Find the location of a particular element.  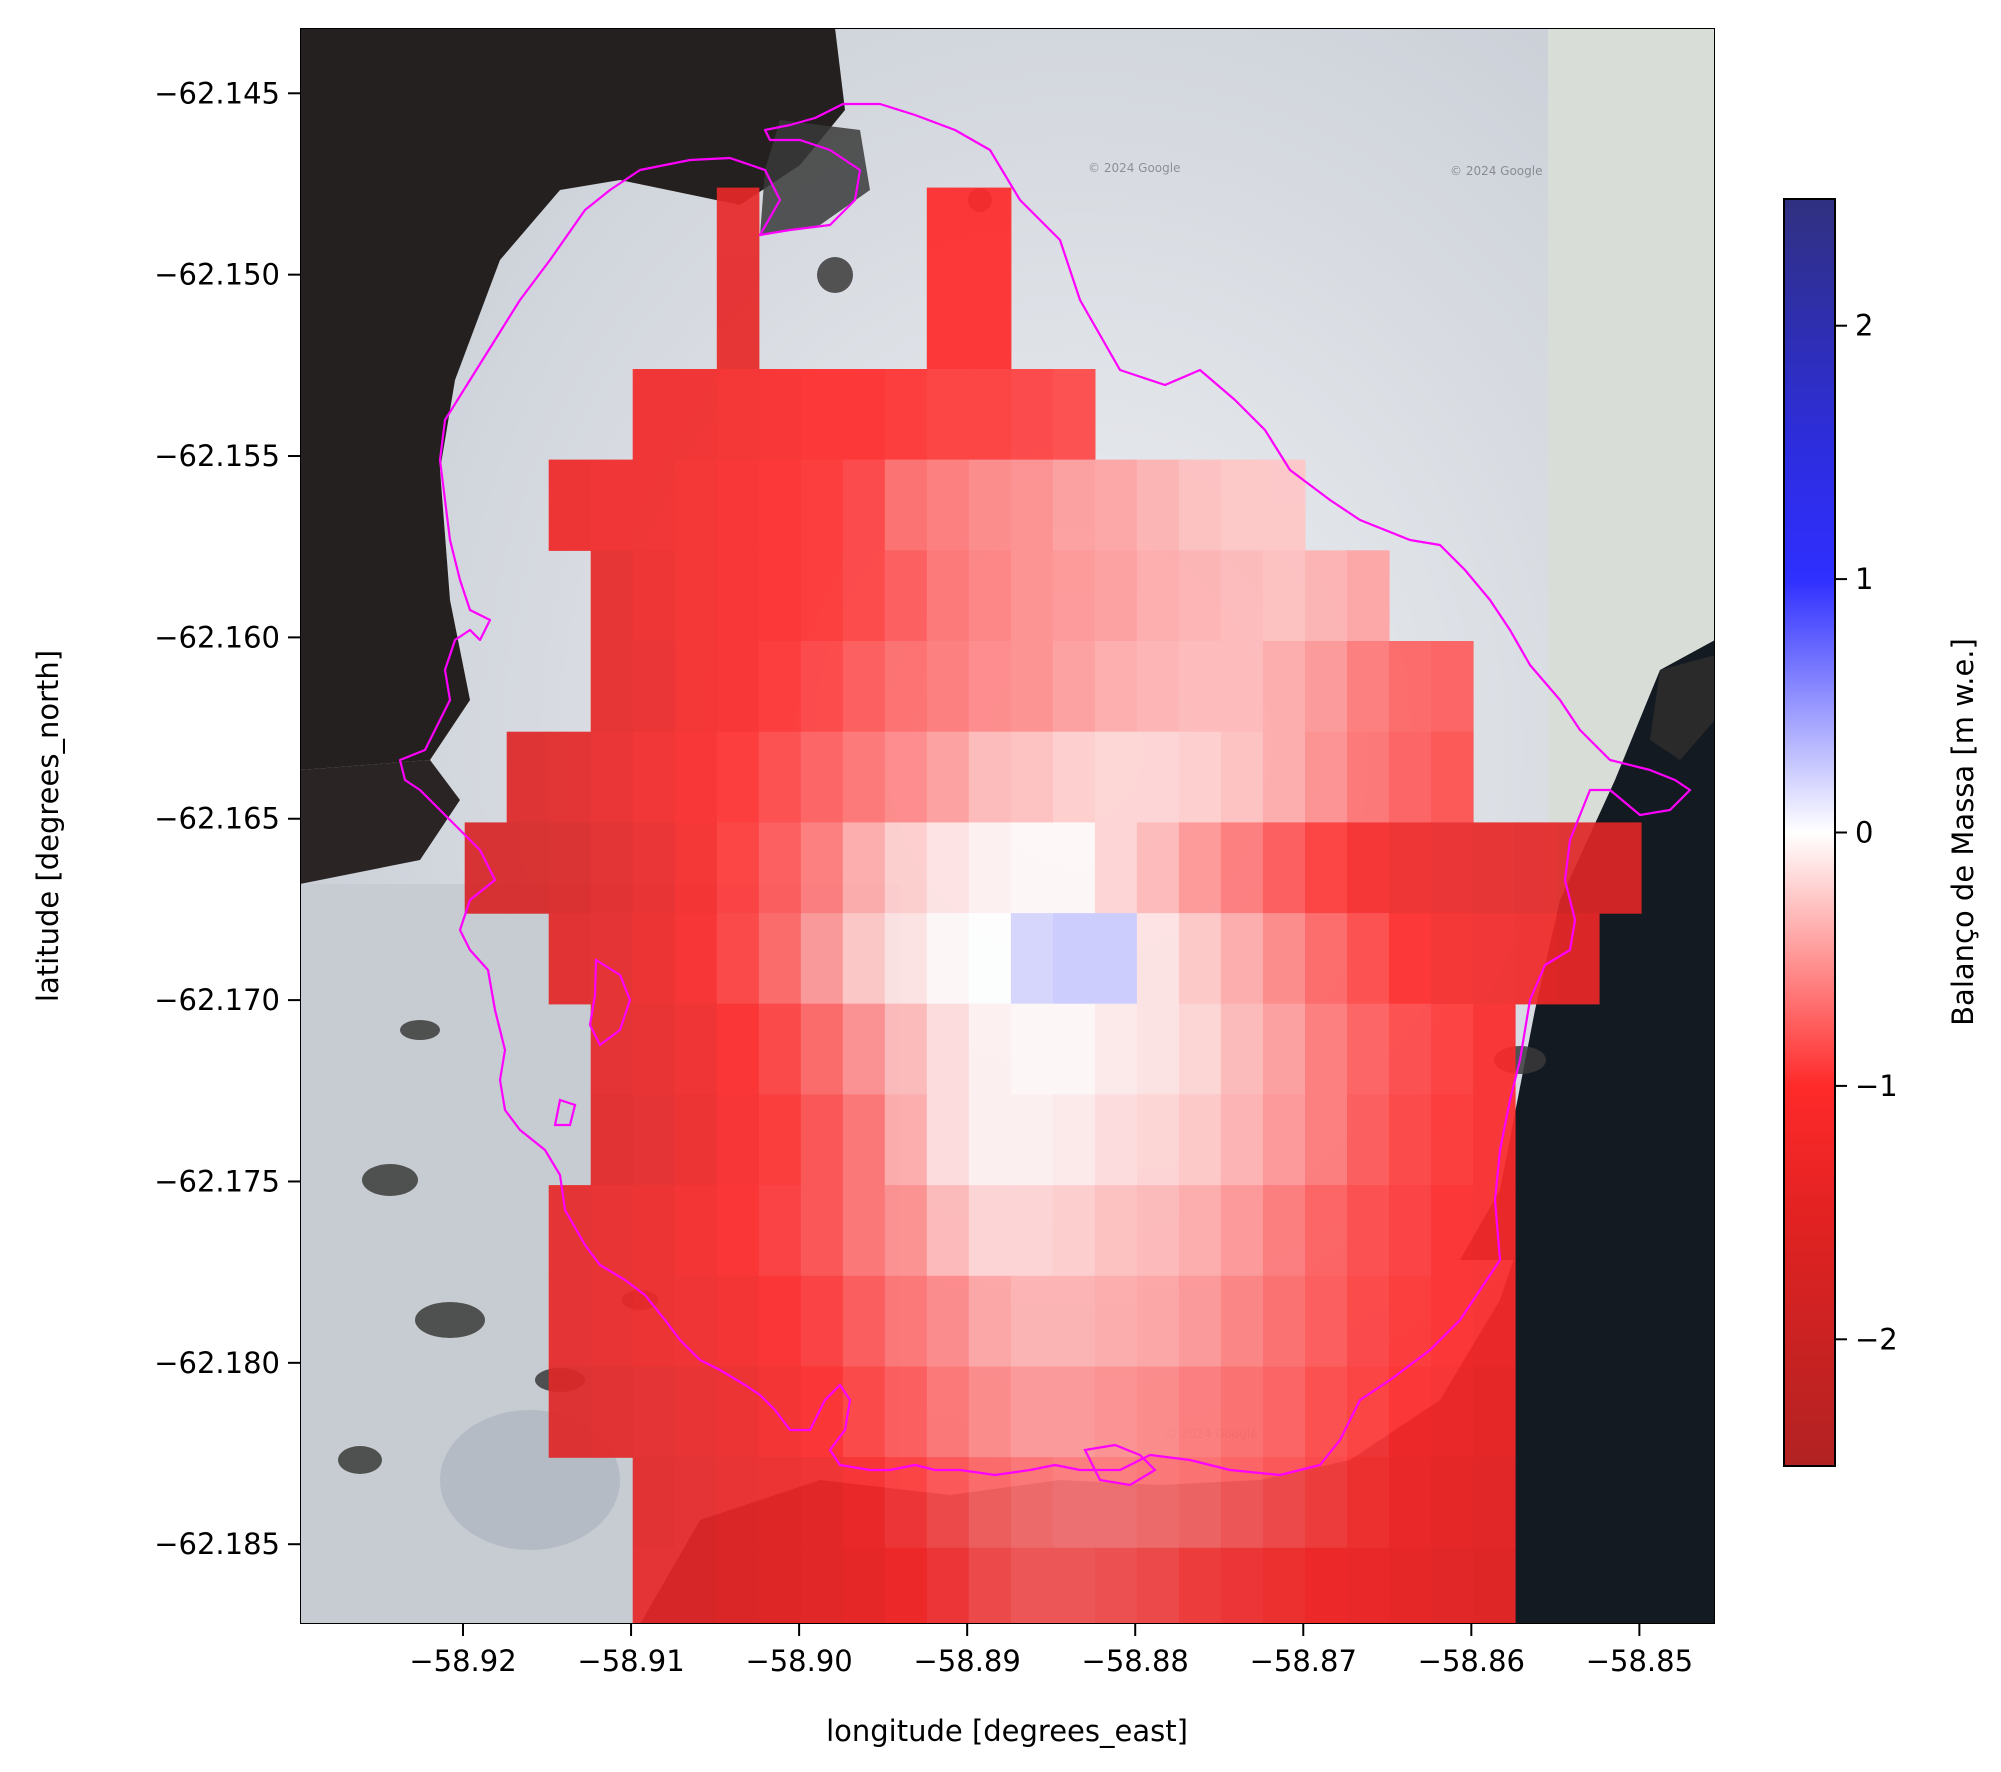

colorbar-tick-label: 0 is located at coordinates (1864, 833).